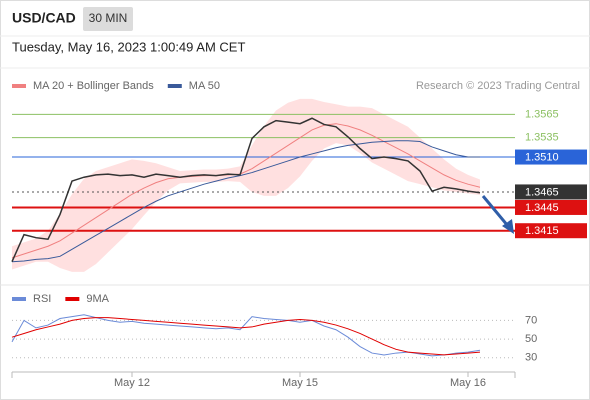  What do you see at coordinates (132, 383) in the screenshot?
I see `x-tick-label: May 12` at bounding box center [132, 383].